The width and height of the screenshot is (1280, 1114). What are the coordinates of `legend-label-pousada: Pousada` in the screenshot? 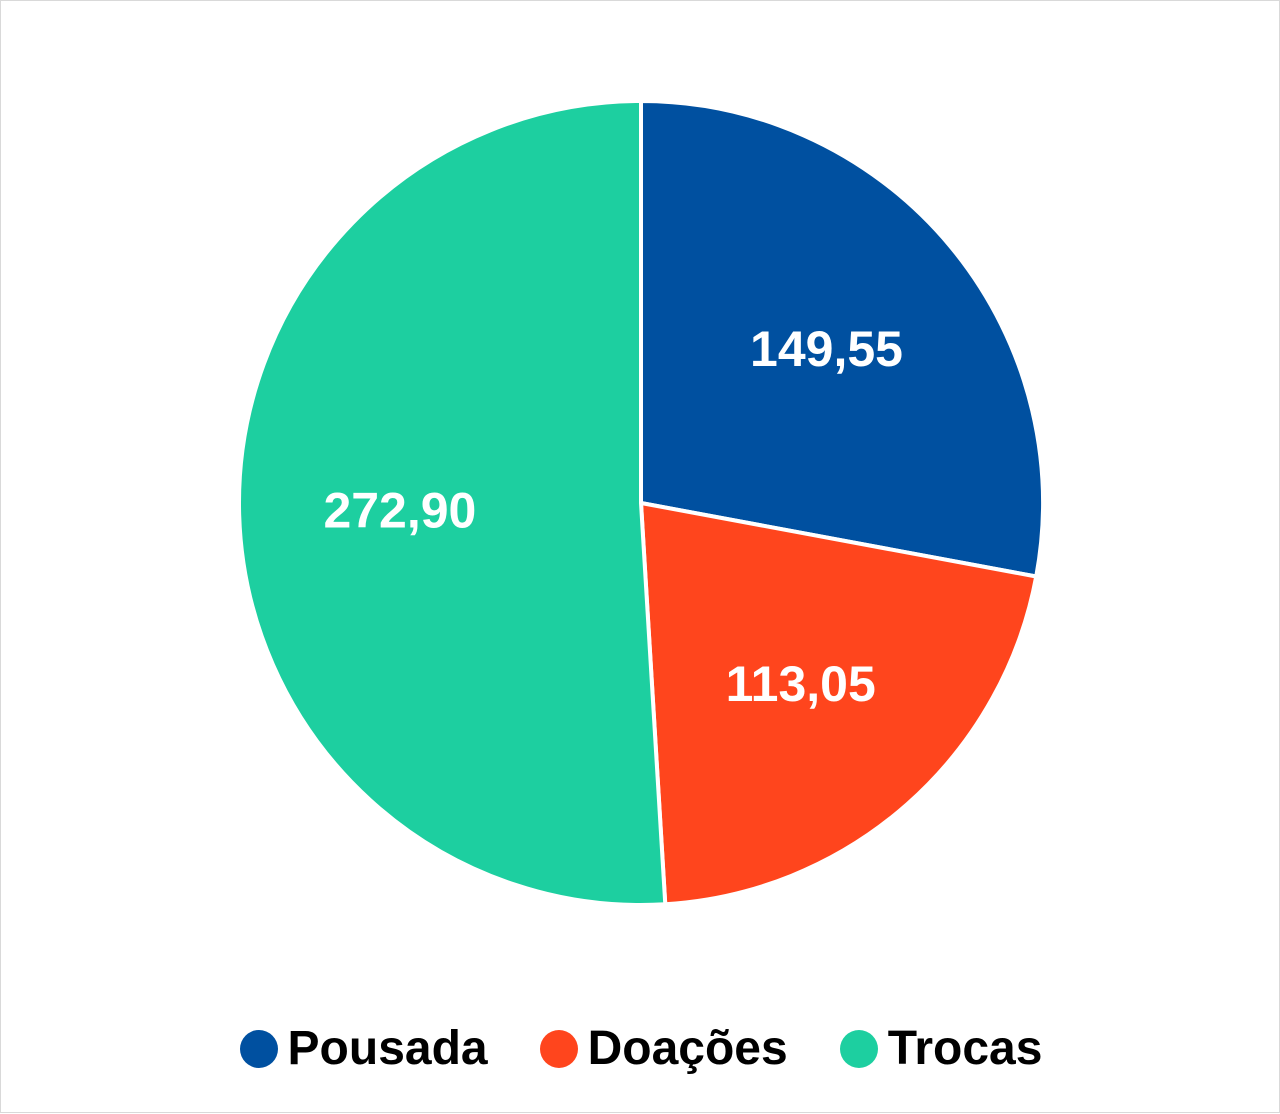 It's located at (387, 1048).